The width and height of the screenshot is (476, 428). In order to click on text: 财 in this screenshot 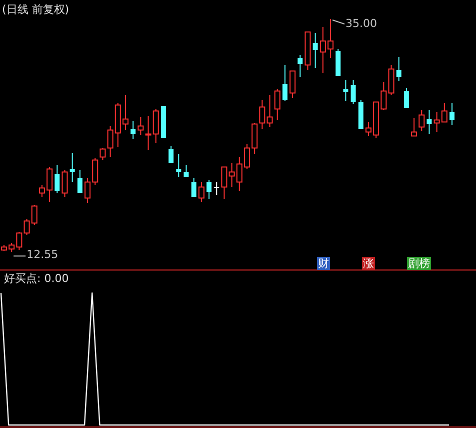, I will do `click(323, 263)`.